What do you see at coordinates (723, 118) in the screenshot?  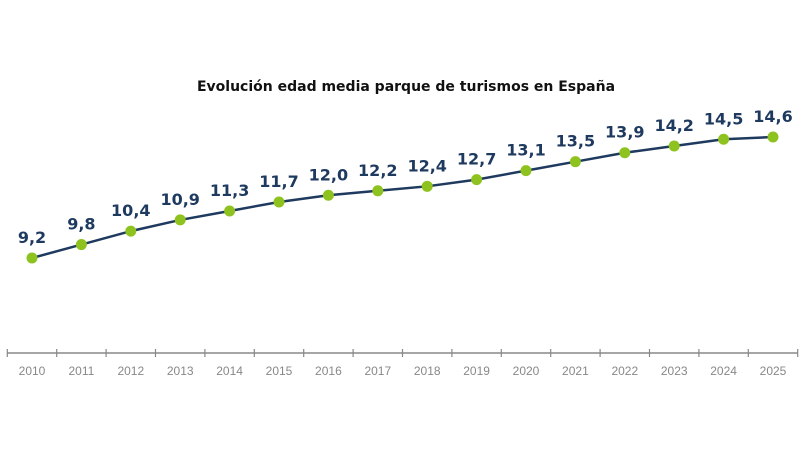 I see `data-label: 14,5` at bounding box center [723, 118].